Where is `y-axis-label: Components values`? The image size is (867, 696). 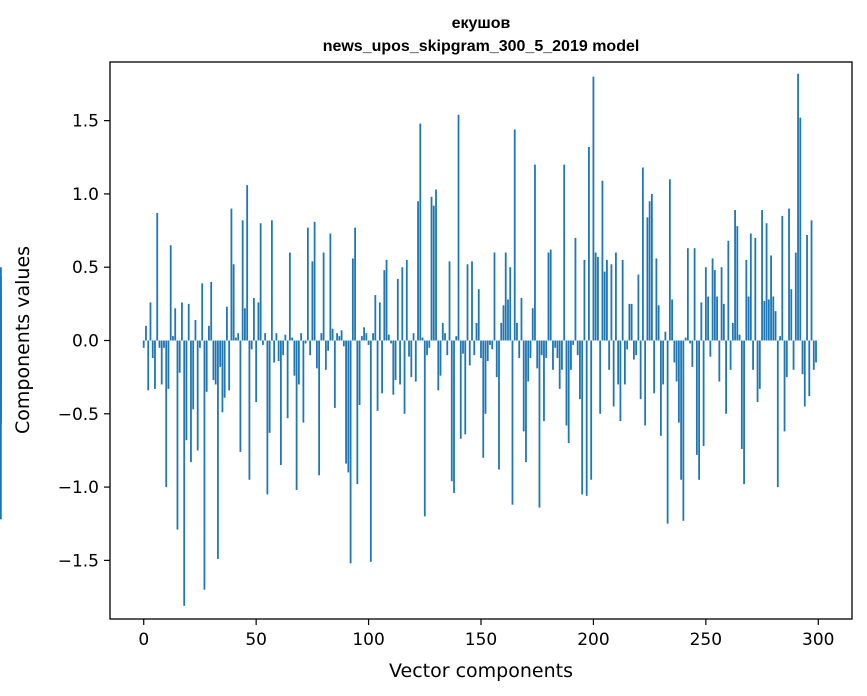 y-axis-label: Components values is located at coordinates (23, 340).